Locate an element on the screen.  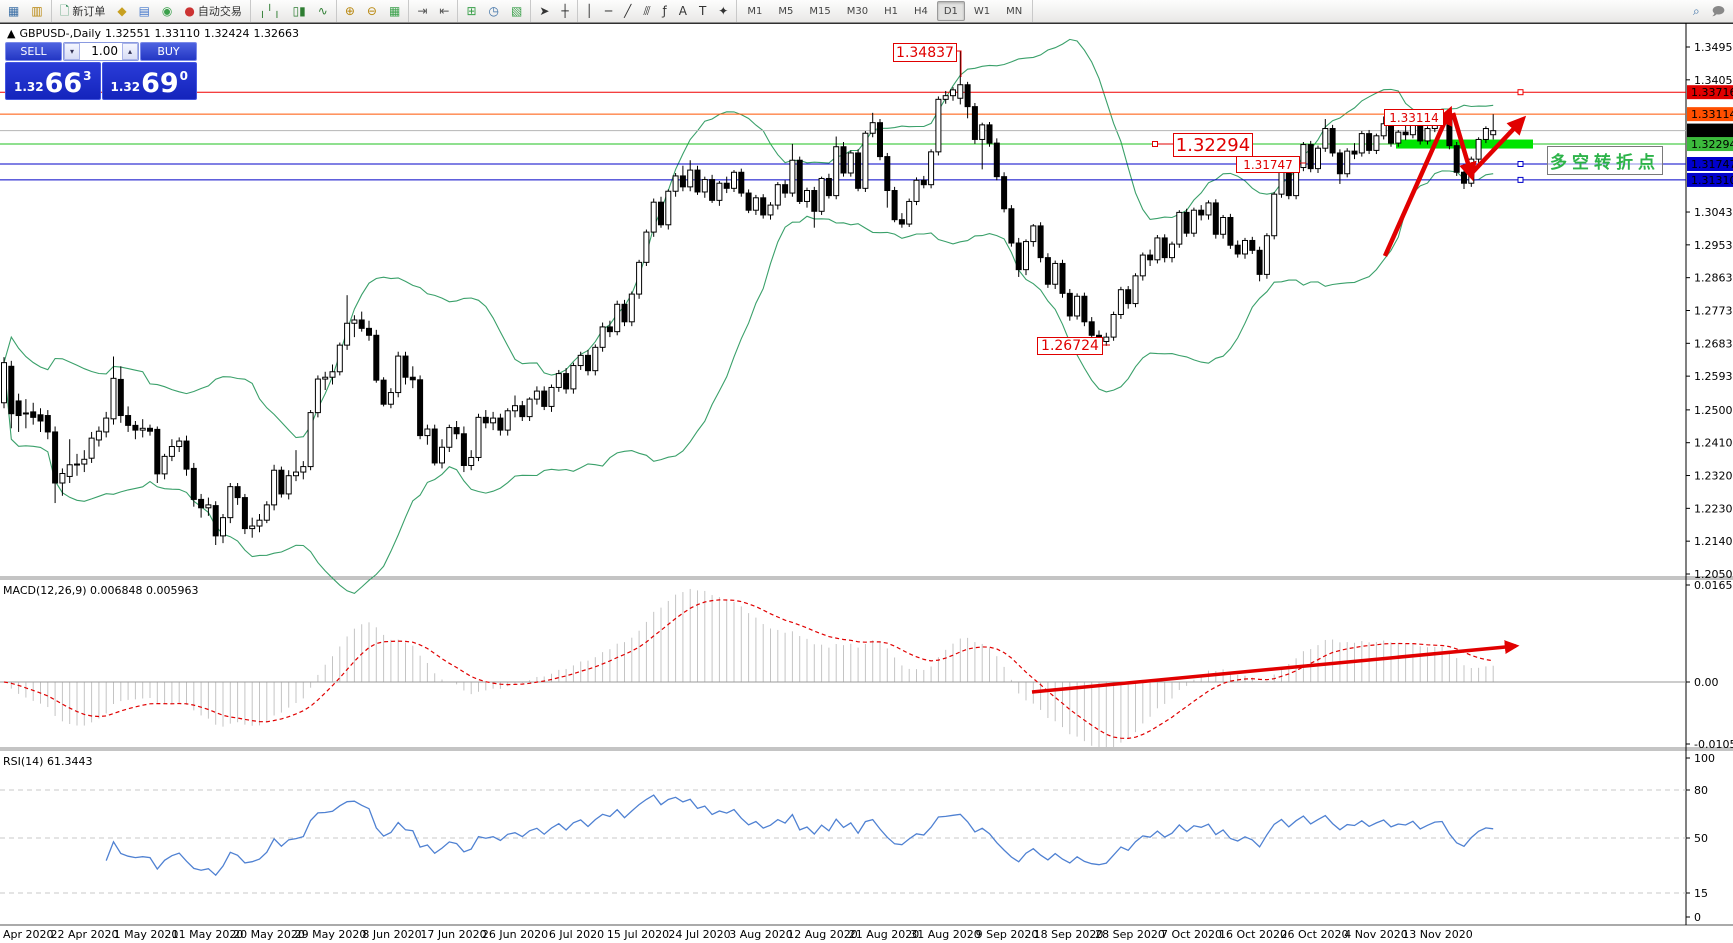
date-tick: 21 Aug 2020 is located at coordinates (884, 934).